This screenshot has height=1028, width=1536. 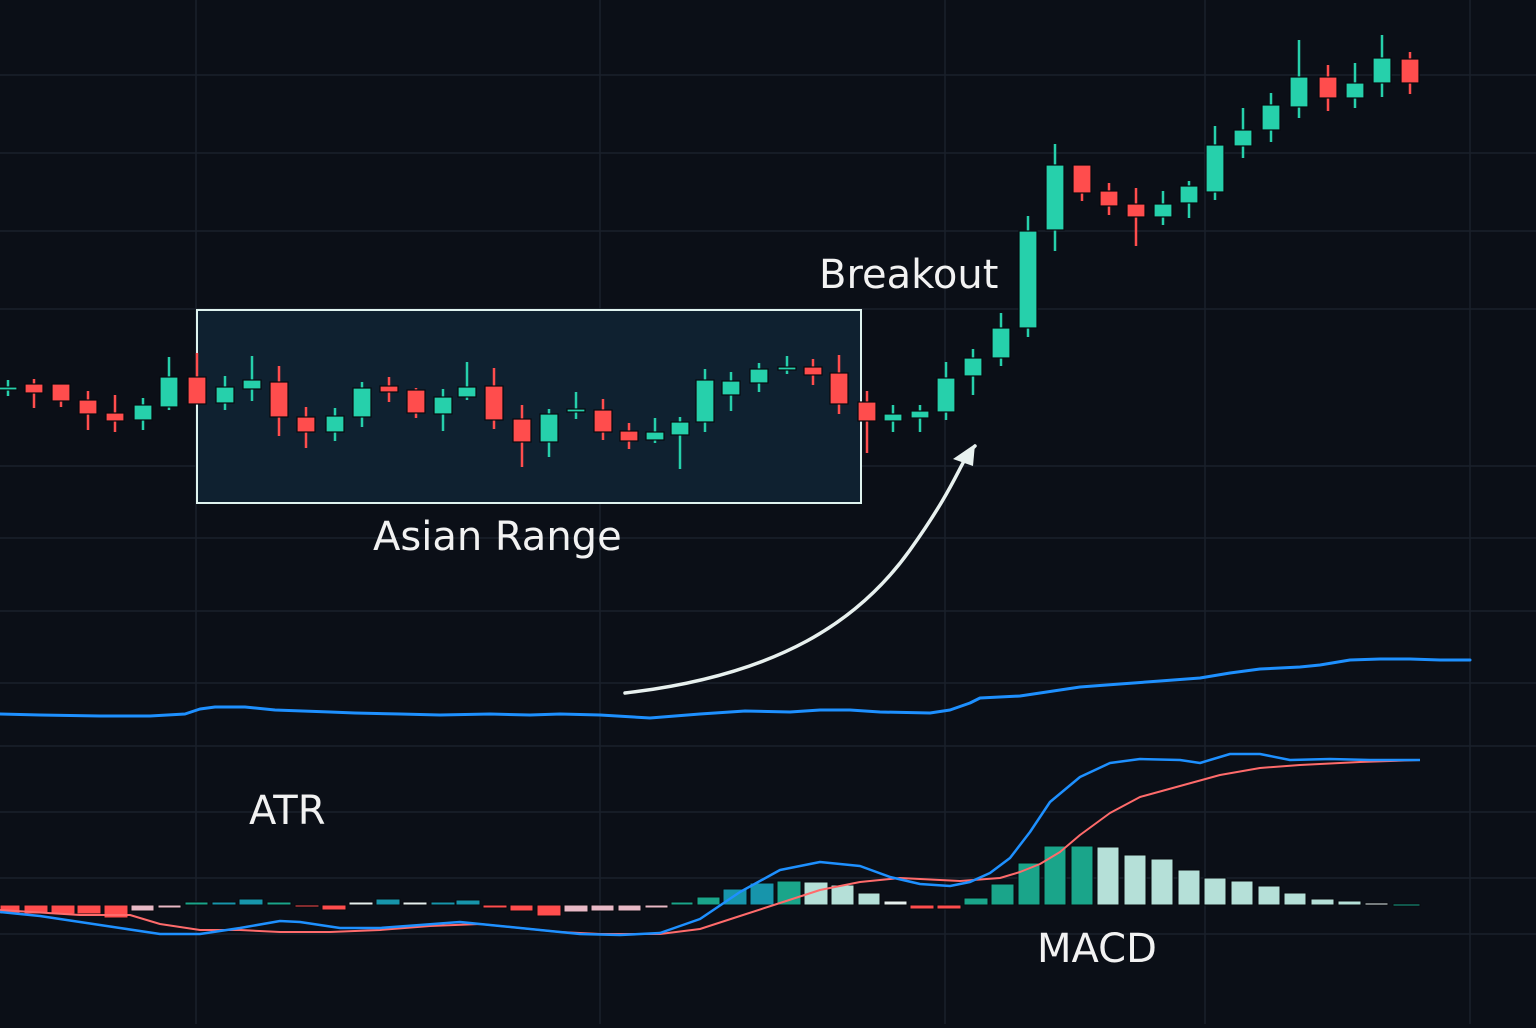 What do you see at coordinates (529, 406) in the screenshot?
I see `asian-range-box` at bounding box center [529, 406].